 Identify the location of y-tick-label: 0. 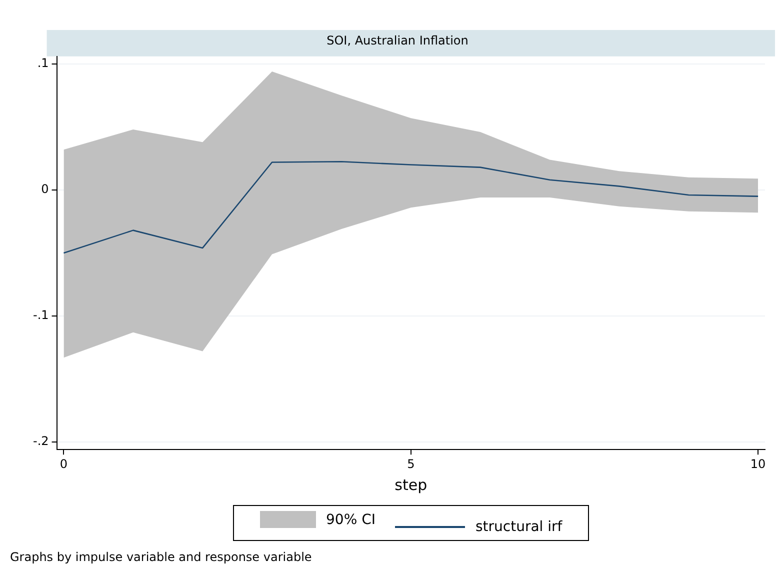
(45, 189).